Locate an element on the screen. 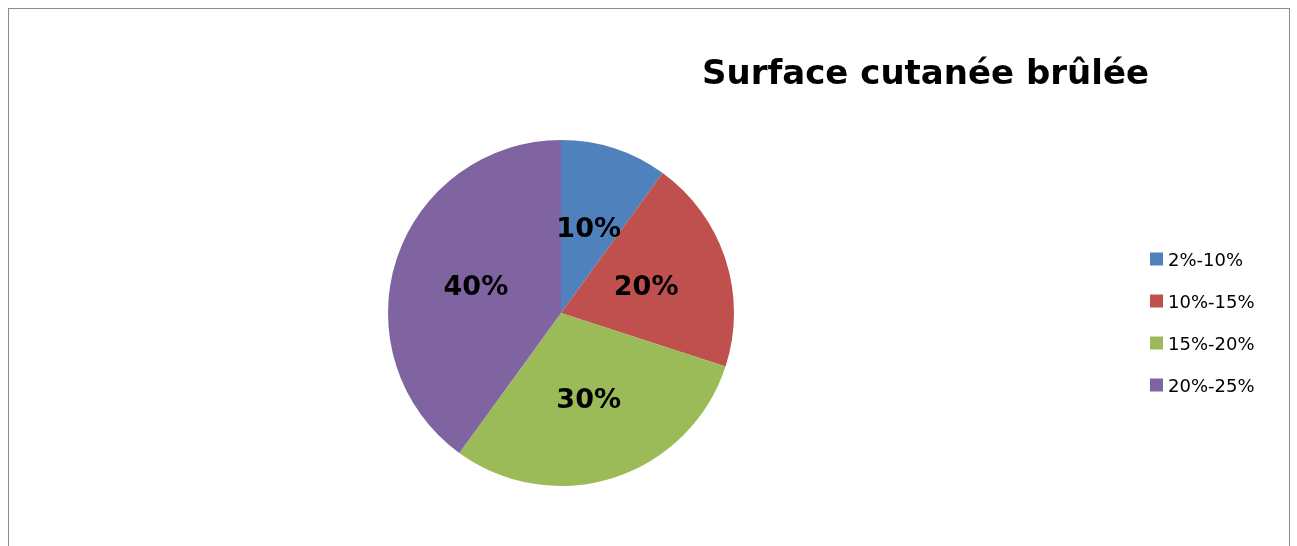 The image size is (1297, 546). legend-label: 10%-15% is located at coordinates (1211, 301).